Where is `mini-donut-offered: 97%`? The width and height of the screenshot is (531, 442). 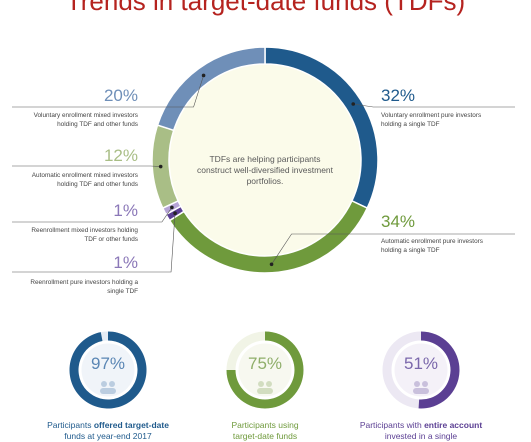 mini-donut-offered: 97% is located at coordinates (108, 370).